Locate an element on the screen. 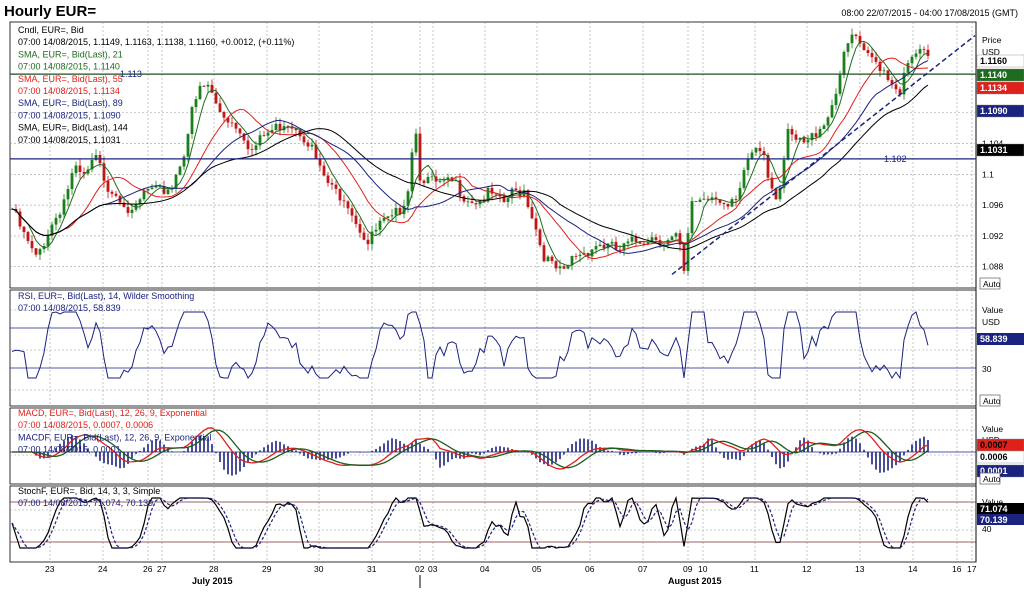 The height and width of the screenshot is (603, 1024). legend-entry: 07:00 14/08/2015, 1.1134 is located at coordinates (69, 91).